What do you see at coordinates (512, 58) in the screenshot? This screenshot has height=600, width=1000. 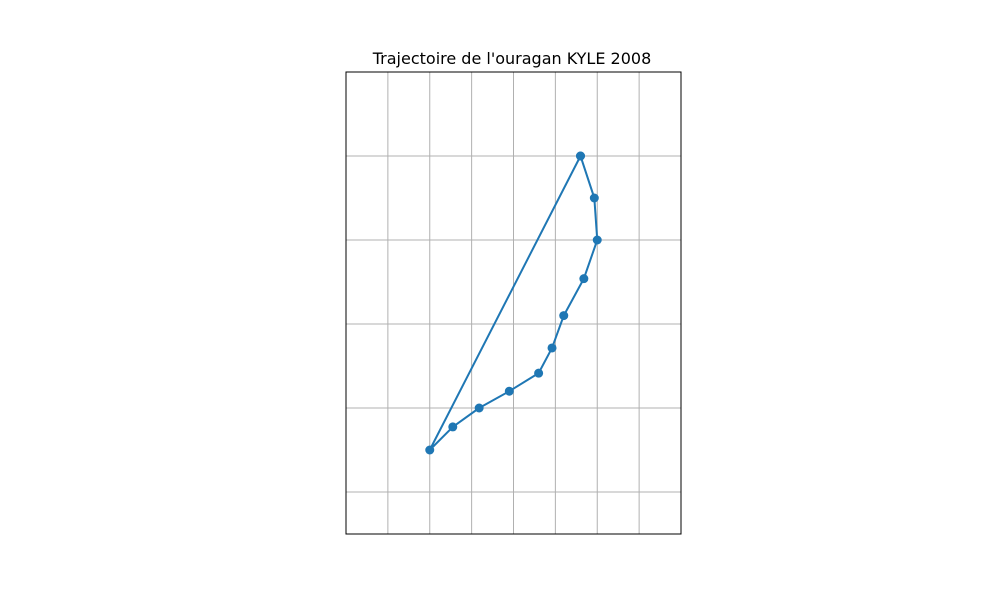 I see `chart-title: Trajectoire de l'ouragan KYLE 2008` at bounding box center [512, 58].